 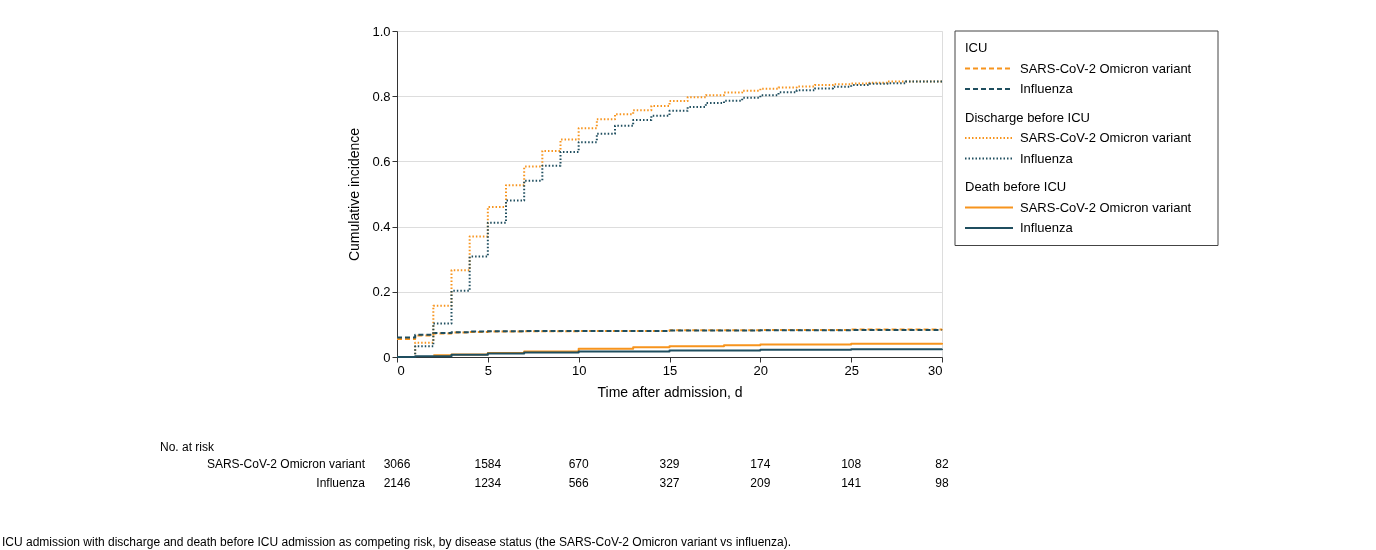 What do you see at coordinates (935, 370) in the screenshot?
I see `x-tick-label: 30` at bounding box center [935, 370].